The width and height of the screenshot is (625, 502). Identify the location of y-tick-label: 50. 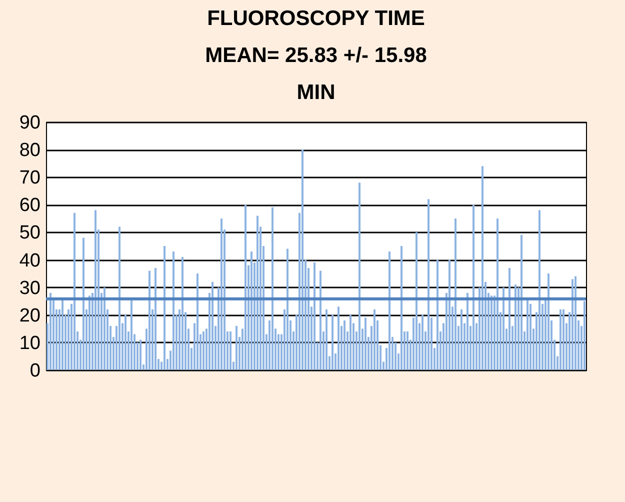
(29, 233).